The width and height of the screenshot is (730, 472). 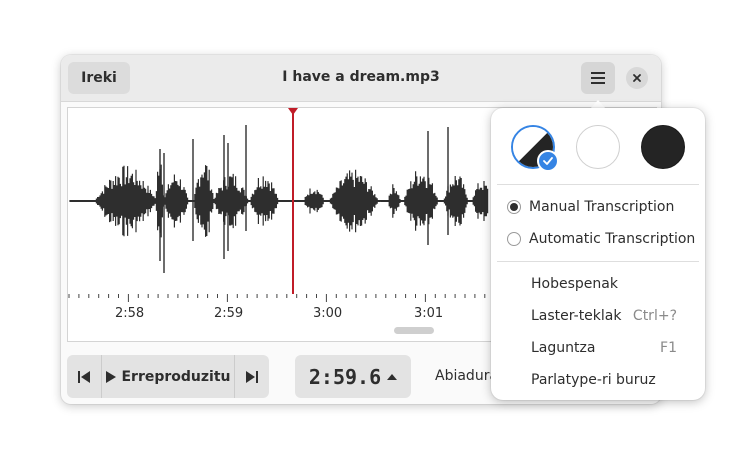 I want to click on jump-forward-button, so click(x=252, y=376).